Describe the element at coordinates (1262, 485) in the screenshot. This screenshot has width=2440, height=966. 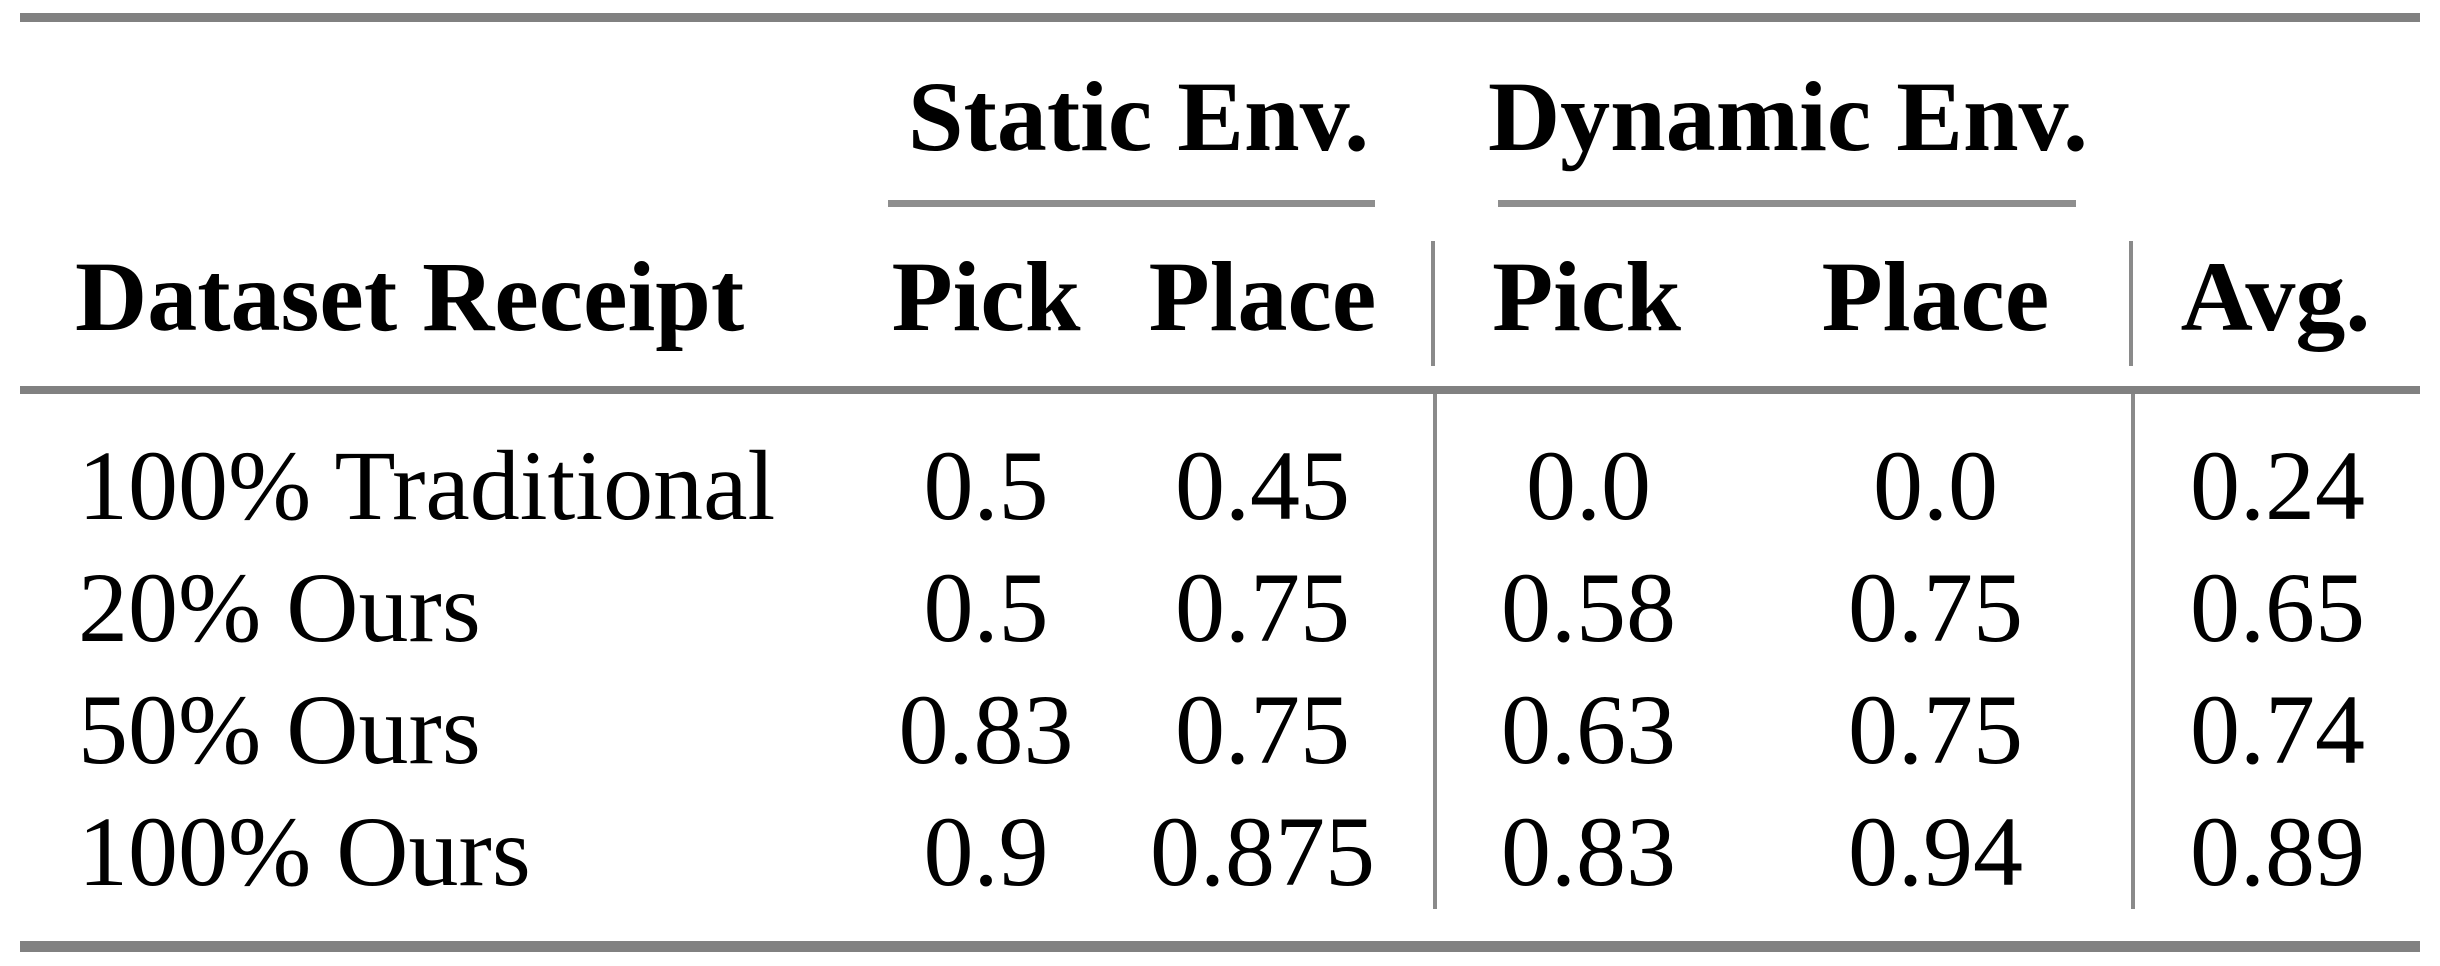
I see `cell-static-place: 0.45` at that location.